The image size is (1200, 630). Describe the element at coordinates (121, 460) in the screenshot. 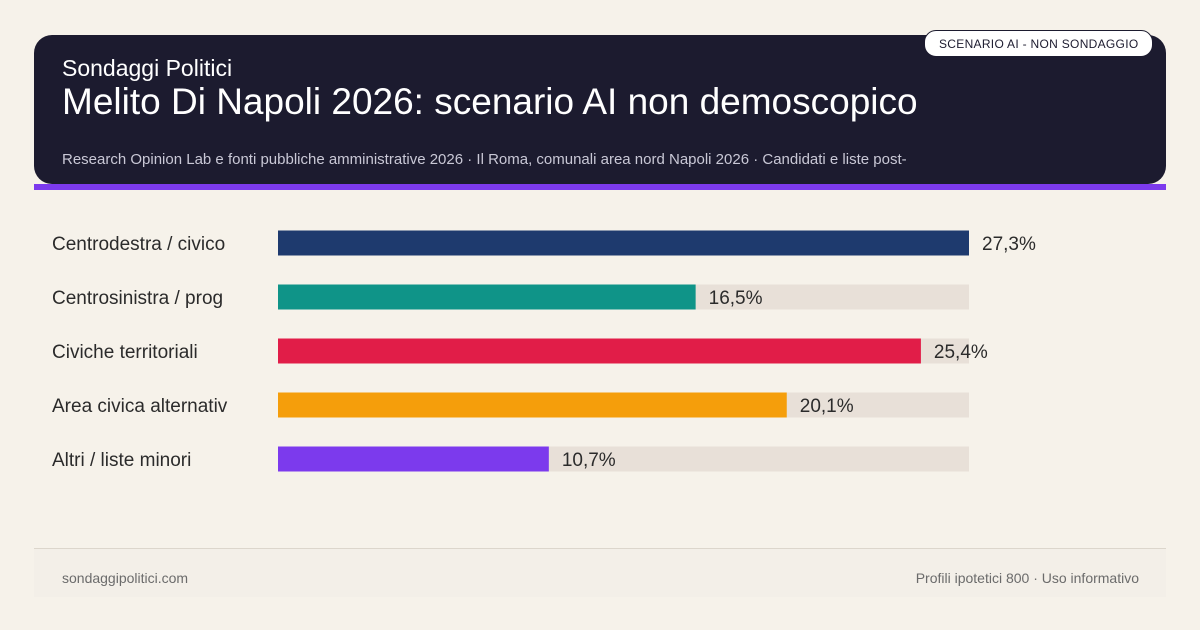

I see `category-label: Altri / liste minori` at that location.